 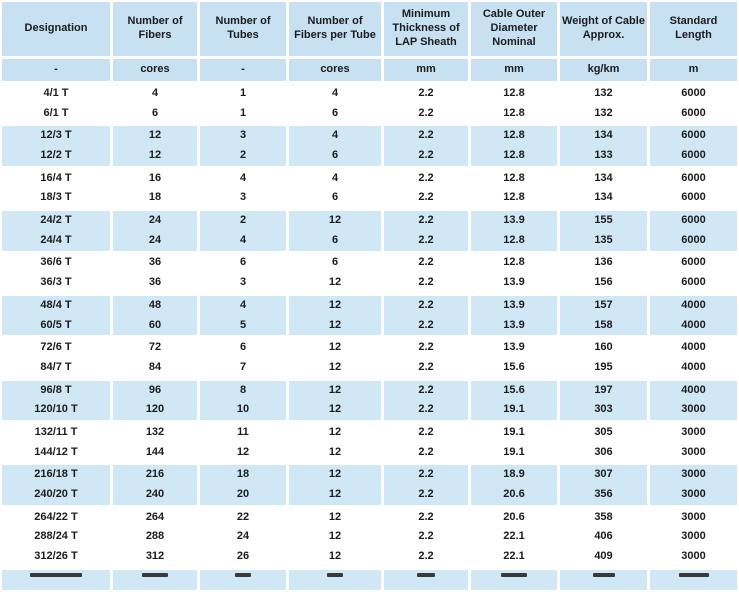 What do you see at coordinates (243, 556) in the screenshot?
I see `table-cell: 26` at bounding box center [243, 556].